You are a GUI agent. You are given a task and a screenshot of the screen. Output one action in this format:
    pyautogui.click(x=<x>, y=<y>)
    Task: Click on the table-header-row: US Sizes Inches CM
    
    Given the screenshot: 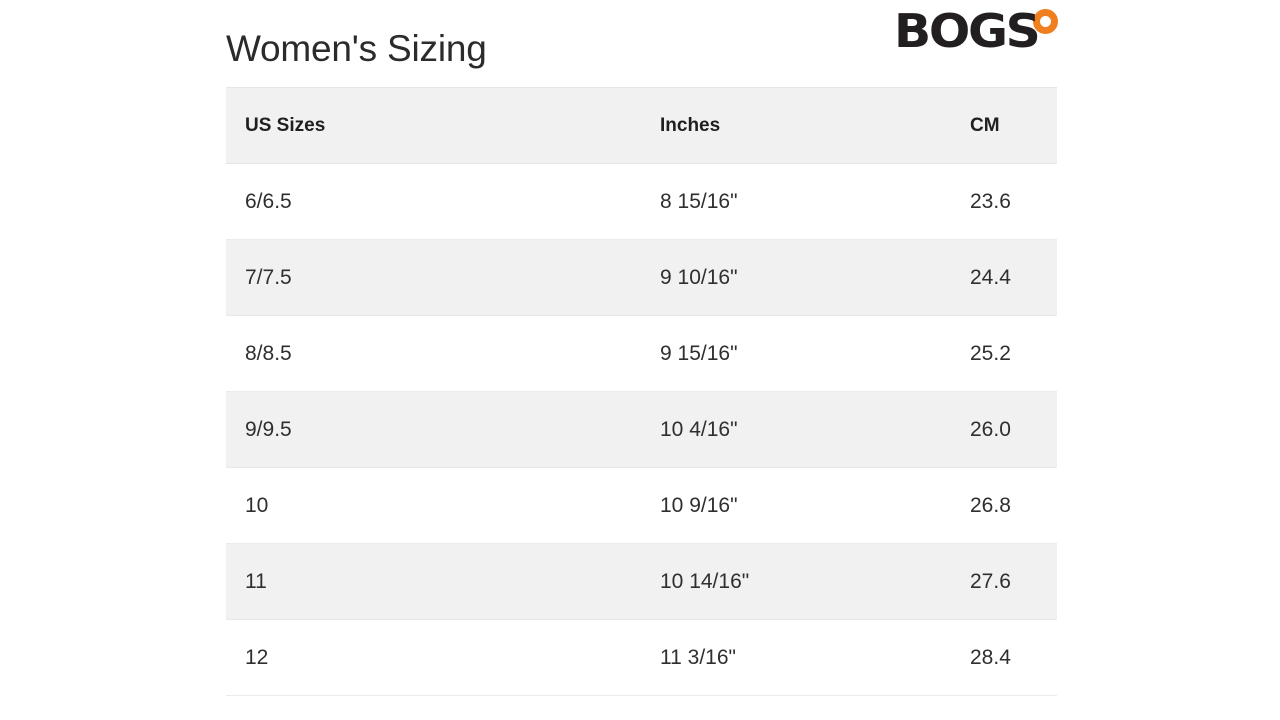 What is the action you would take?
    pyautogui.click(x=641, y=125)
    